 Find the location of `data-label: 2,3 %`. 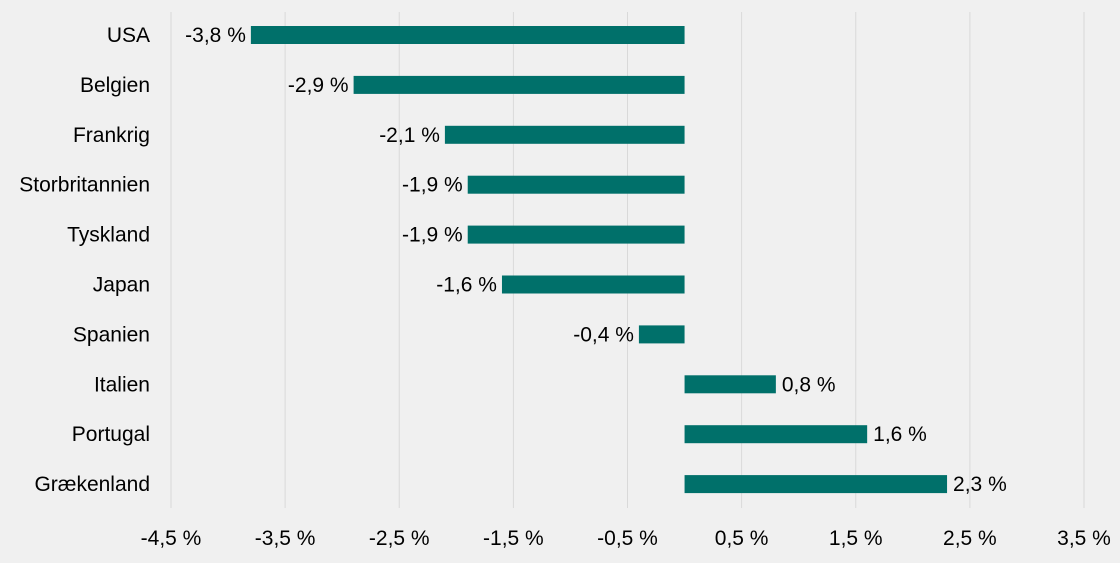

data-label: 2,3 % is located at coordinates (980, 484).